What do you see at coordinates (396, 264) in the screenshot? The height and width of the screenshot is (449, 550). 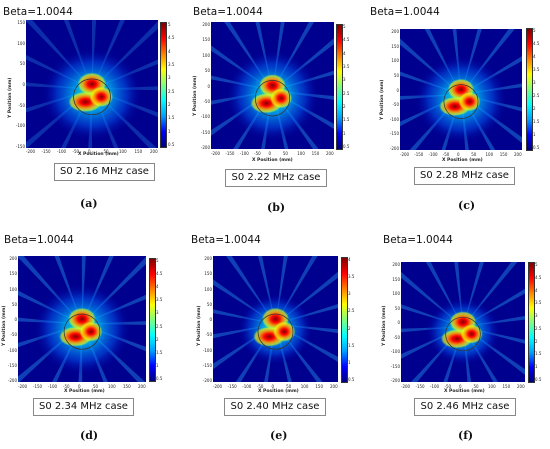 I see `y-tick-label: 200` at bounding box center [396, 264].